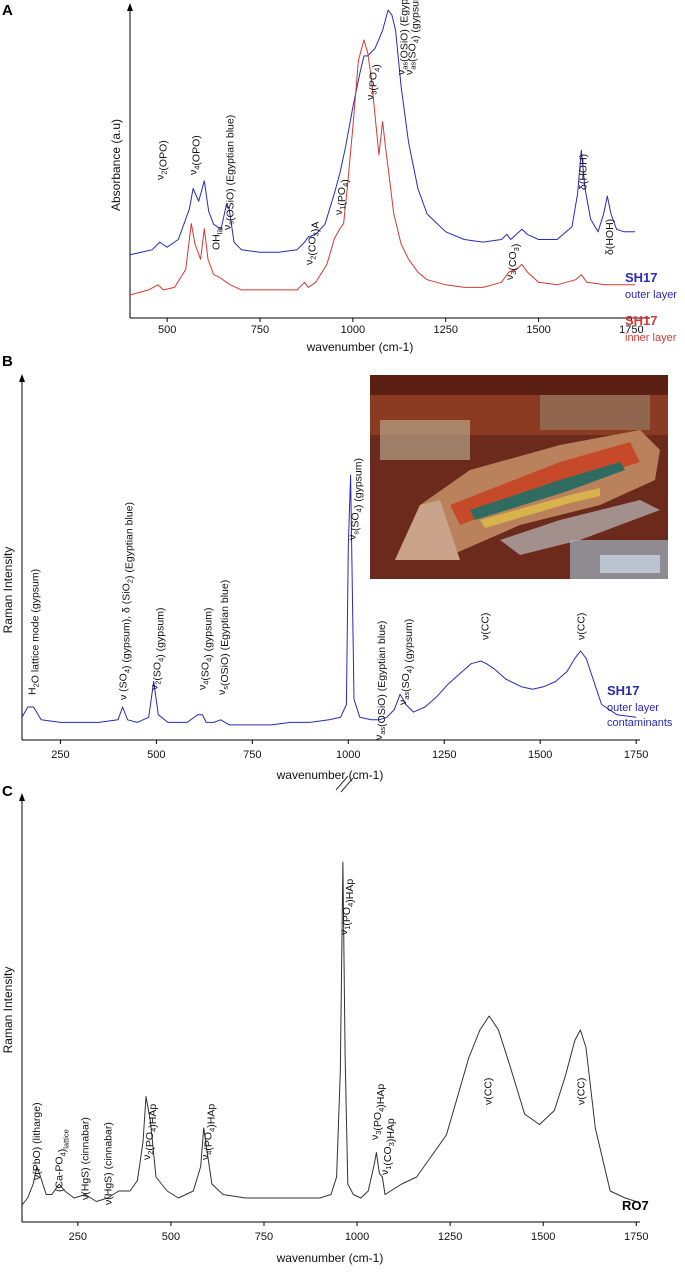 This screenshot has width=685, height=1272. What do you see at coordinates (513, 262) in the screenshot?
I see `peak-annotation: ν3(CO3)` at bounding box center [513, 262].